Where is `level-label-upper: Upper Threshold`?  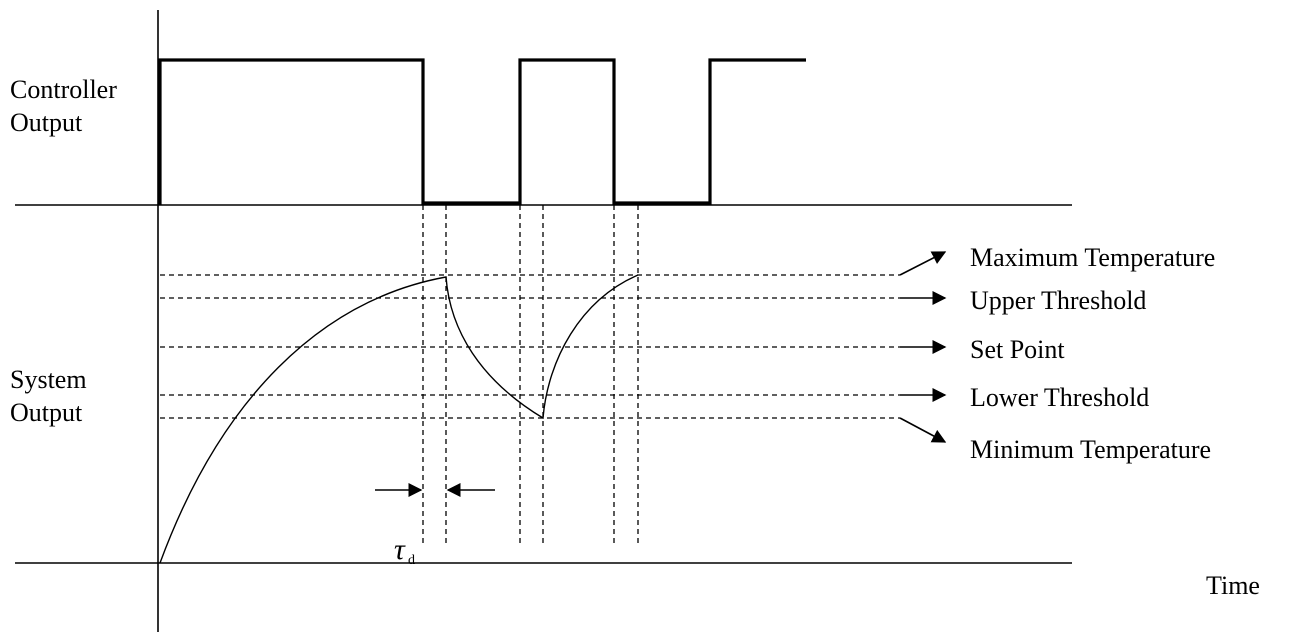
level-label-upper: Upper Threshold is located at coordinates (1058, 300).